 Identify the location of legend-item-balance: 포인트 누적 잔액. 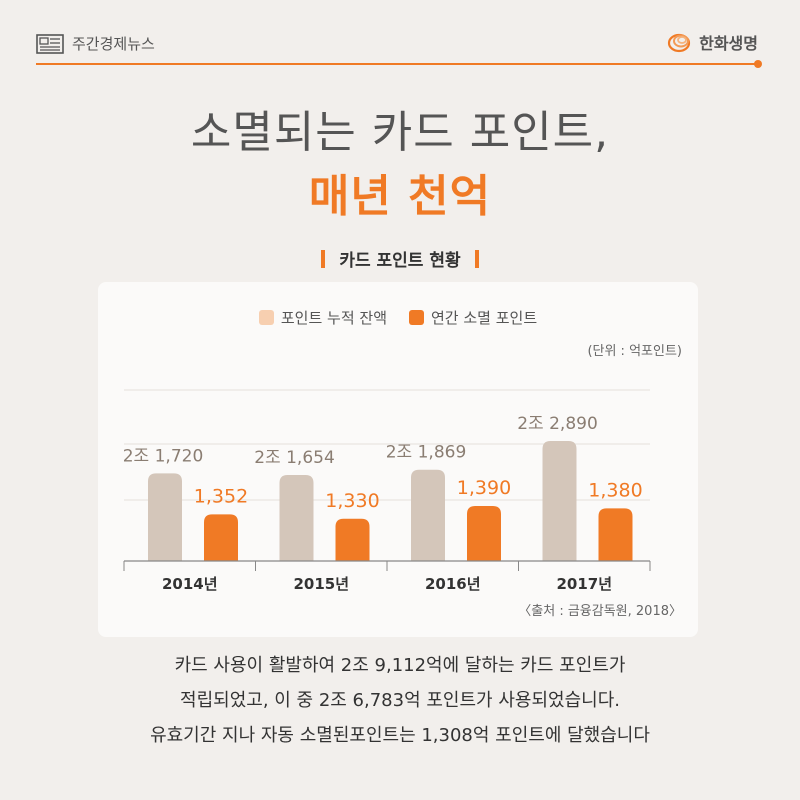
(322, 317).